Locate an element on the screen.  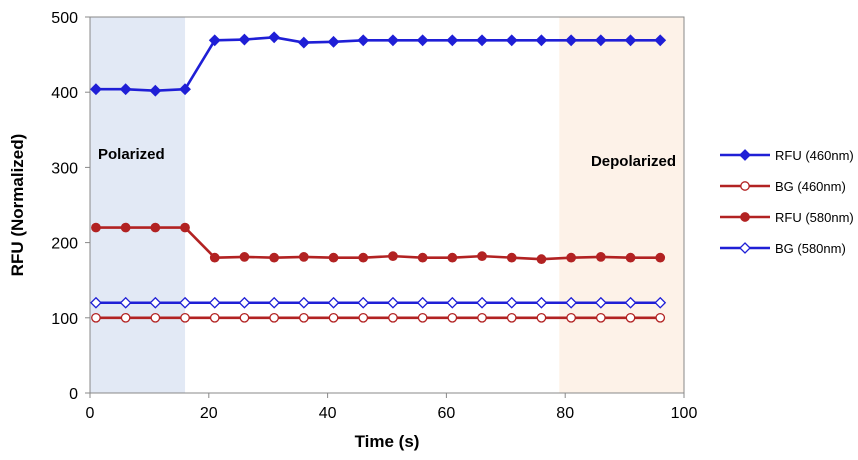
legend-entry: BG (580nm) is located at coordinates (783, 248).